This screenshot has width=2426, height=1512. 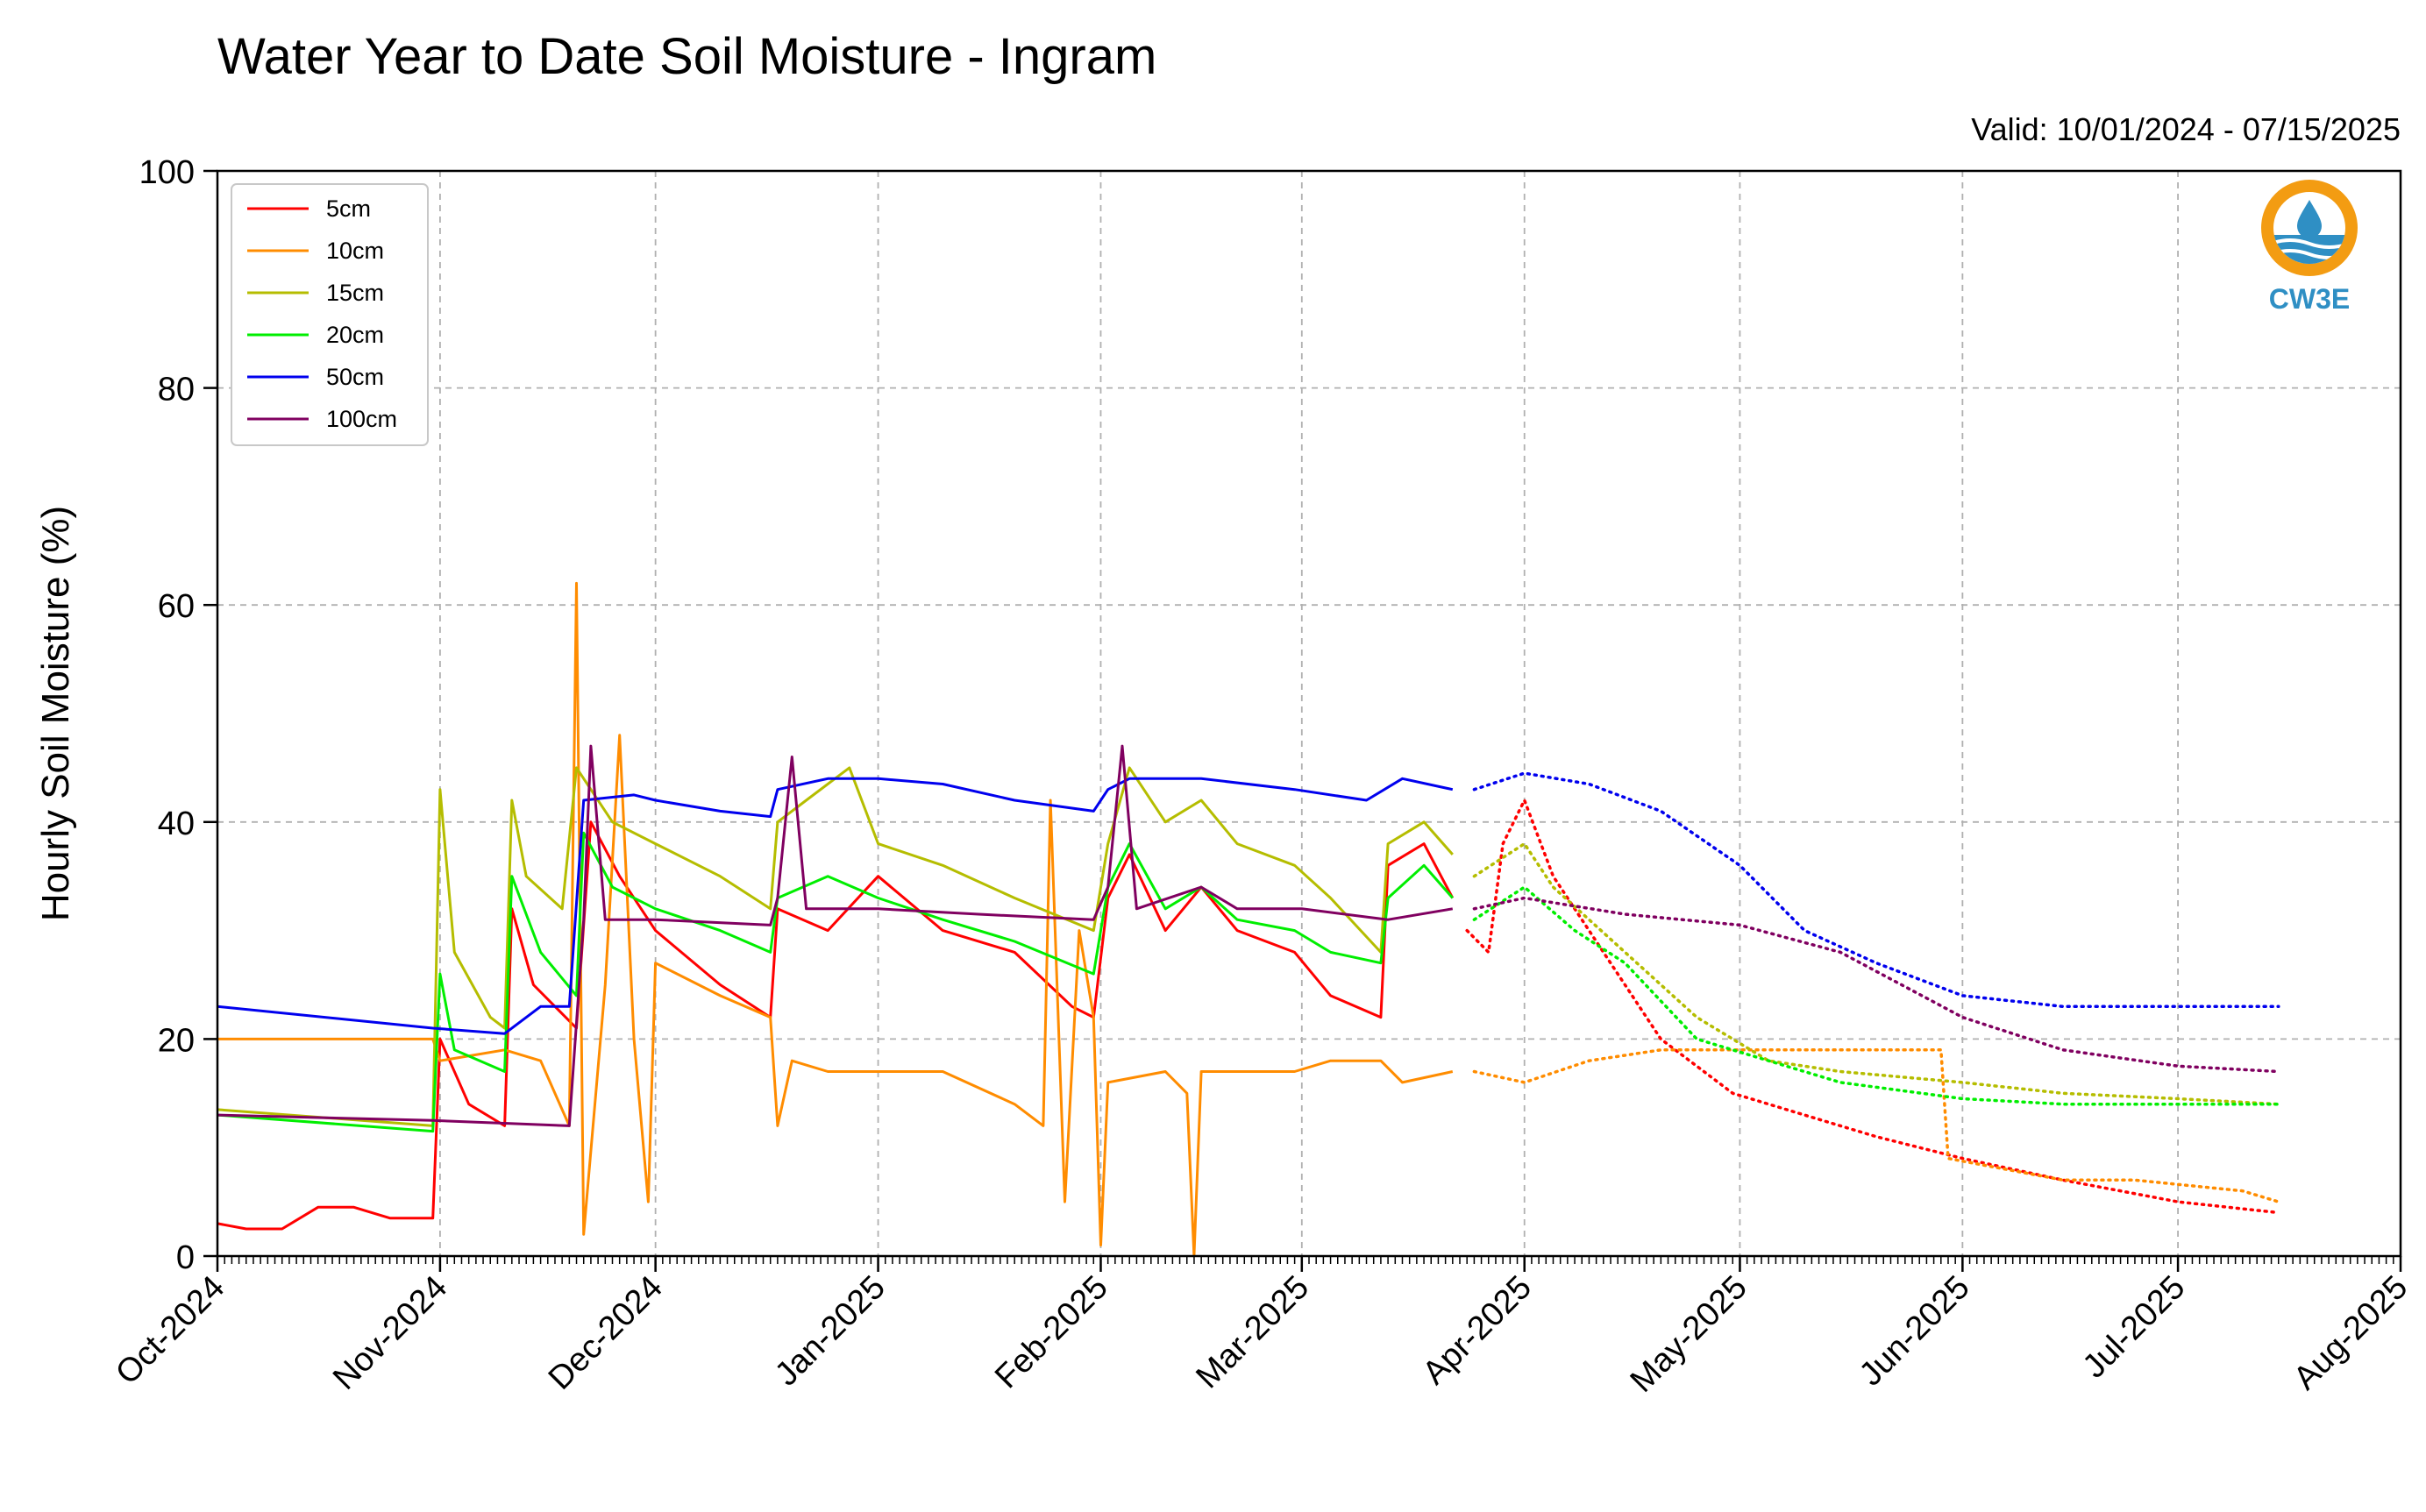 What do you see at coordinates (176, 1040) in the screenshot?
I see `y-tick-label: 20` at bounding box center [176, 1040].